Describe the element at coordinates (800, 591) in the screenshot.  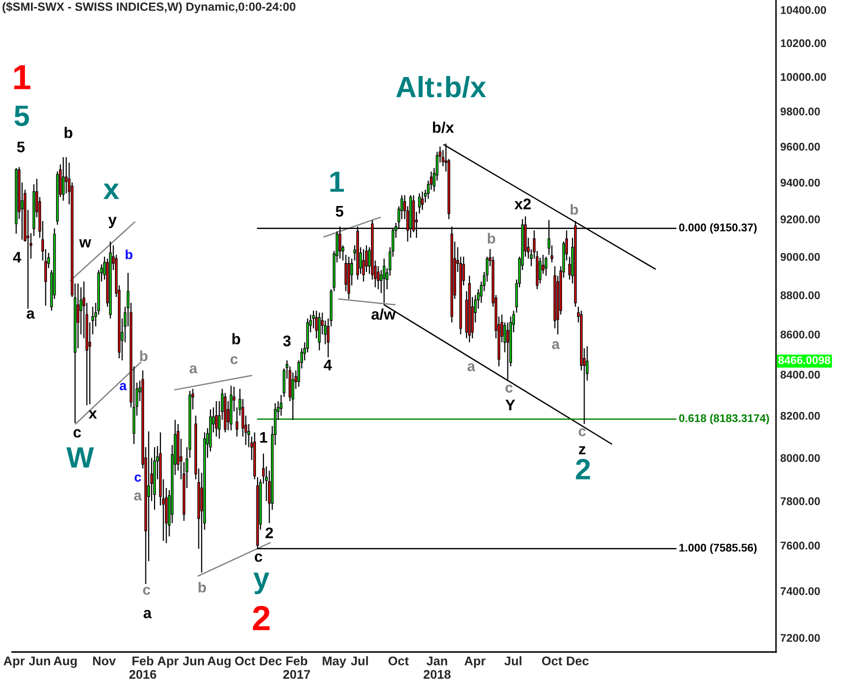
I see `y-tick-label: 7400.00` at that location.